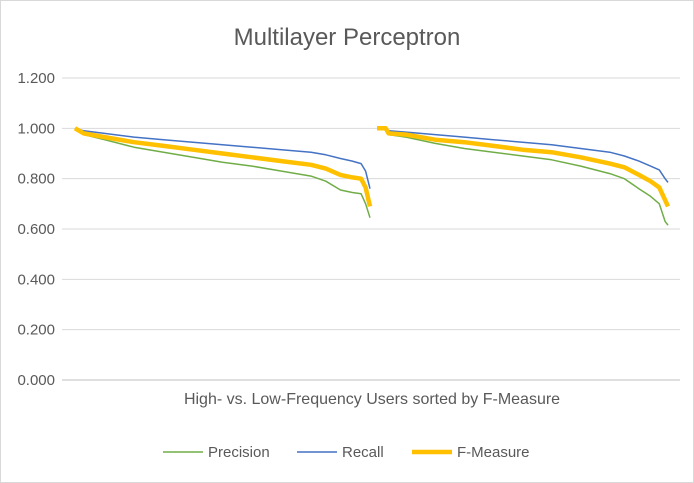 The image size is (694, 483). I want to click on legend-label-recall: Recall, so click(363, 452).